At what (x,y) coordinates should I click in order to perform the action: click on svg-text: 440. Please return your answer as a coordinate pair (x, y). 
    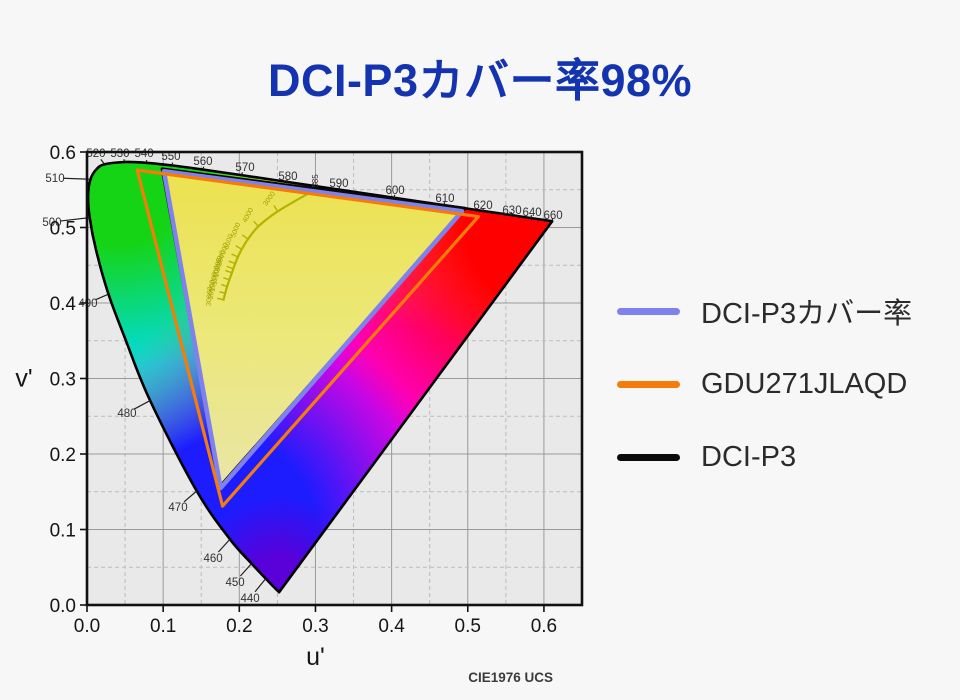
    Looking at the image, I should click on (249, 599).